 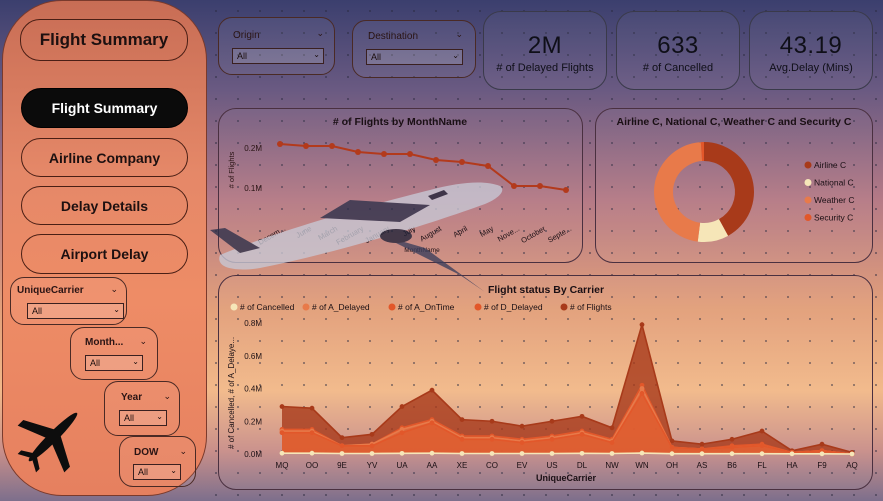 I want to click on unique-carrier-select: All ⌄, so click(x=75, y=311).